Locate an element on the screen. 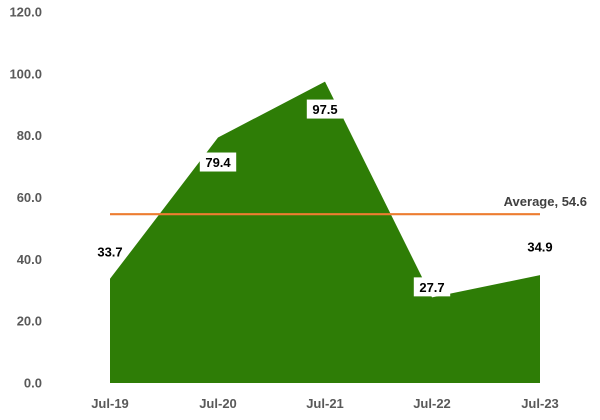 This screenshot has width=600, height=420. y-tick-label: 60.0 is located at coordinates (29, 197).